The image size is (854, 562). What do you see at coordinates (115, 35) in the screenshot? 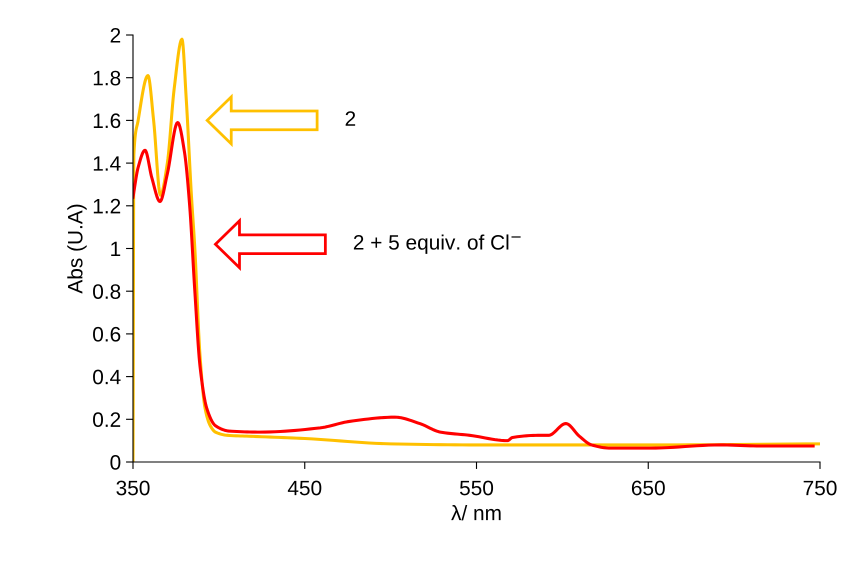
I see `y-tick-label: 2` at bounding box center [115, 35].